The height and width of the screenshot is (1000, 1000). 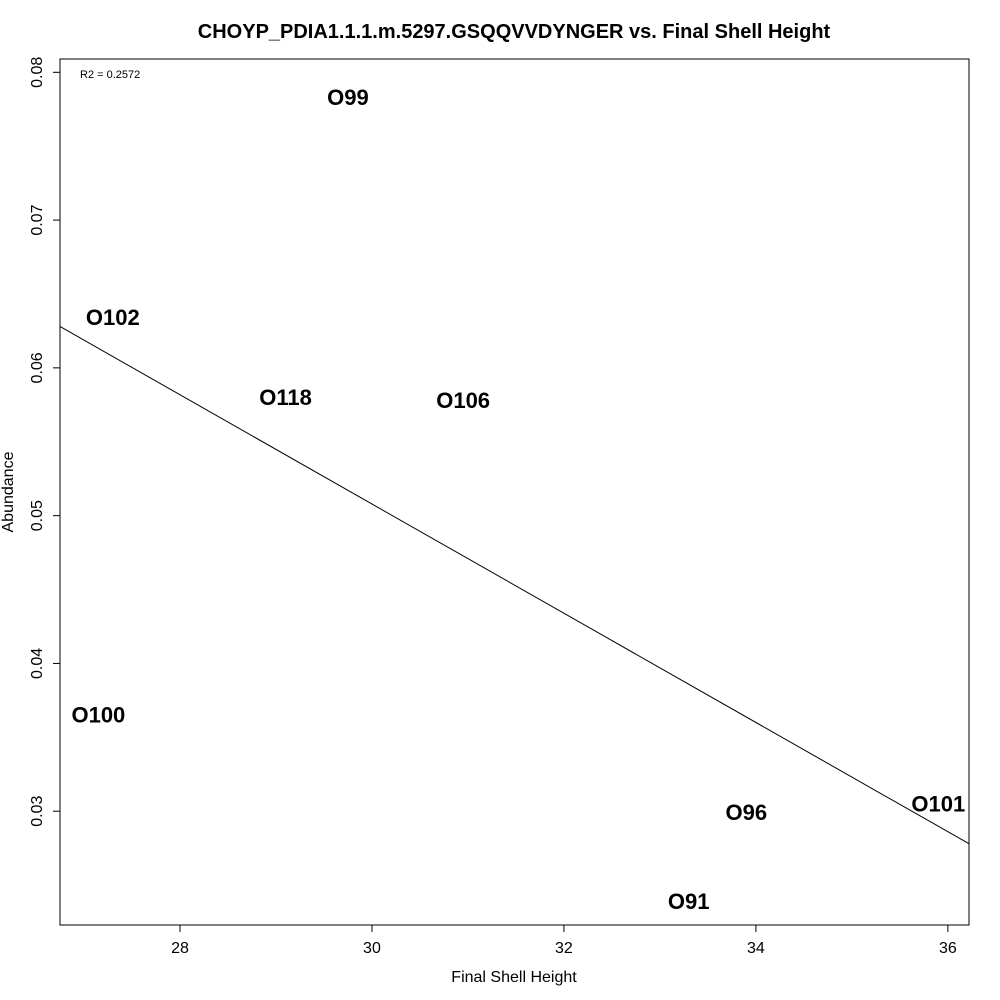 I want to click on y-tick-label: 0.07, so click(x=37, y=219).